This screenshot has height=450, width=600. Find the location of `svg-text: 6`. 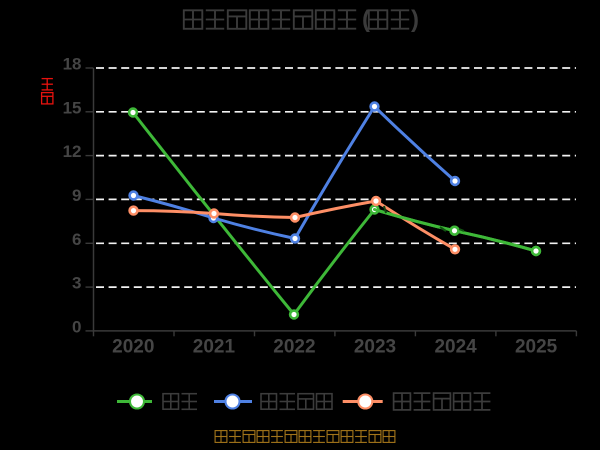

svg-text: 6 is located at coordinates (76, 239).